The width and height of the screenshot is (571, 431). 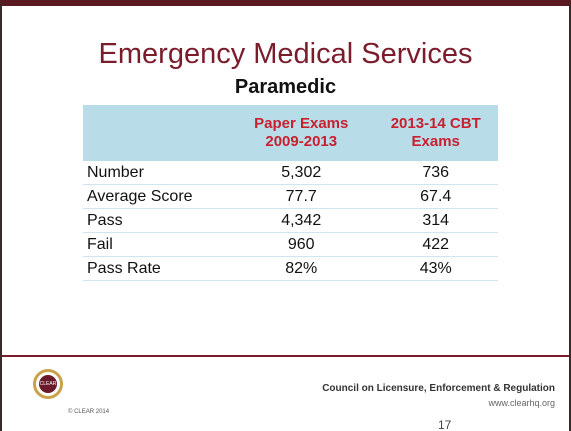 What do you see at coordinates (285, 356) in the screenshot?
I see `footer-rule` at bounding box center [285, 356].